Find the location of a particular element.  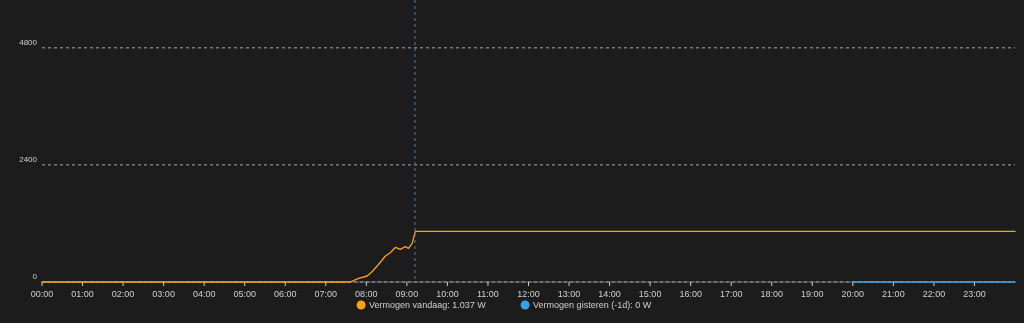

y-tick-label: 4800 is located at coordinates (28, 42).